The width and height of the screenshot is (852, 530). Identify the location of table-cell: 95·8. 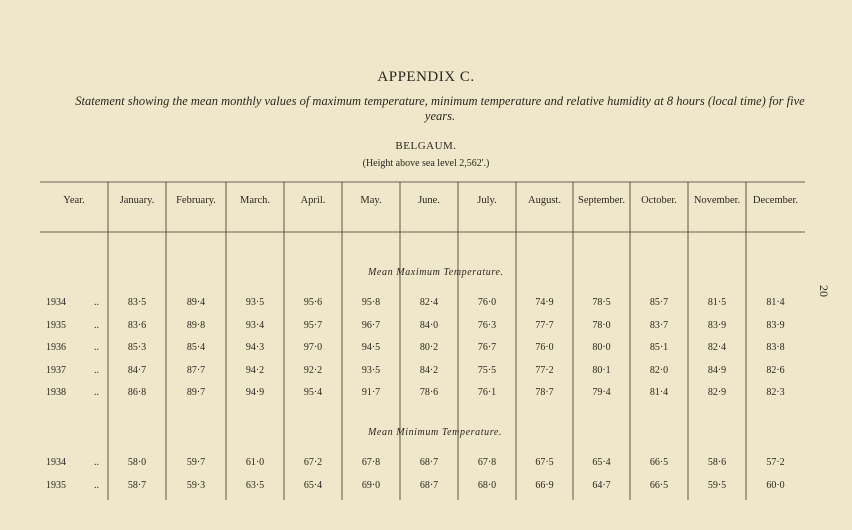
(371, 302).